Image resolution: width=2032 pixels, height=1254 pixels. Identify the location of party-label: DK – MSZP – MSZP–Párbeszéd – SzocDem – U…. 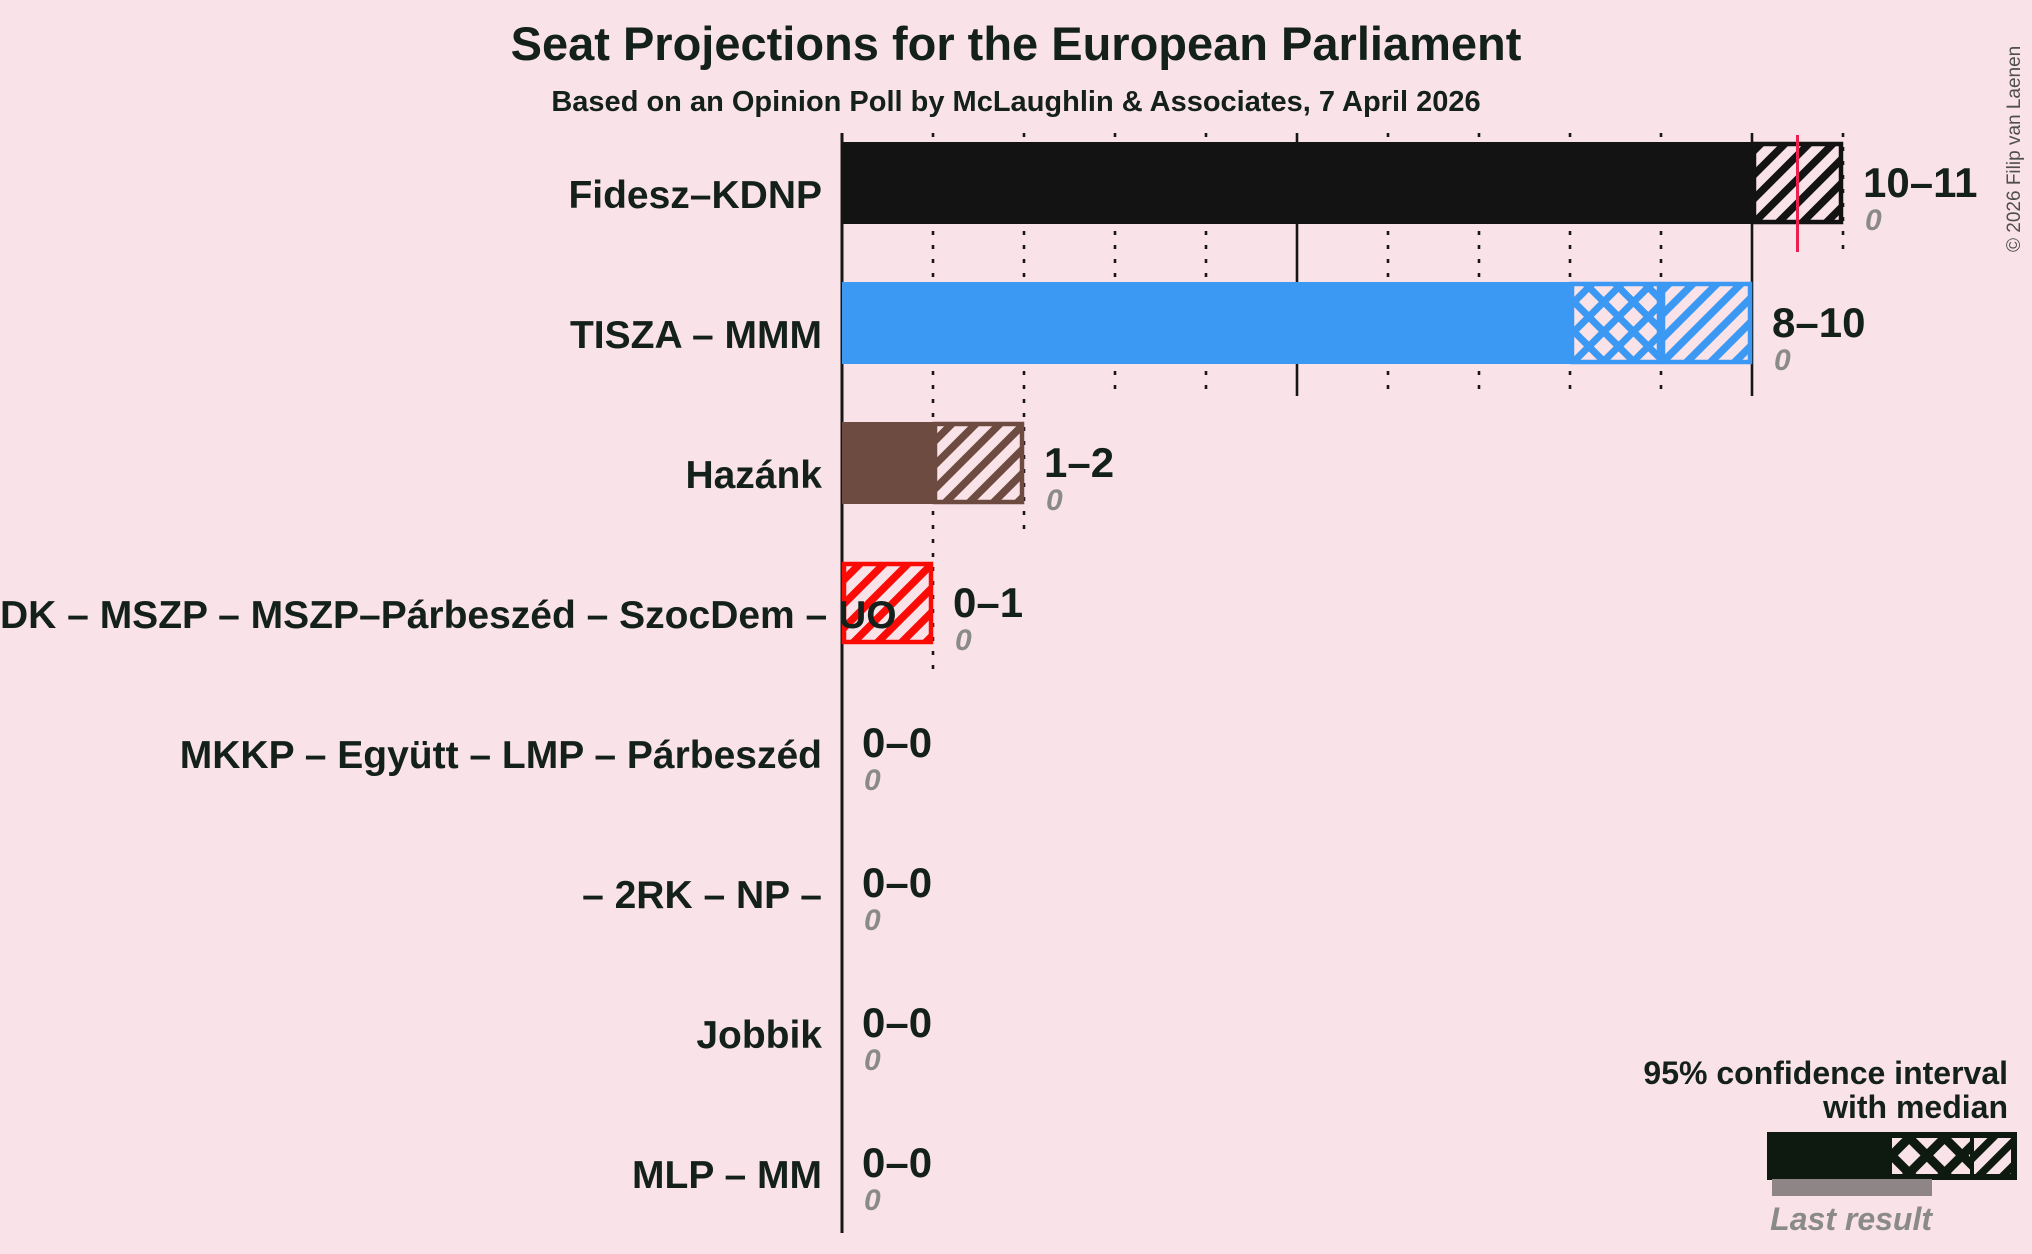
(448, 615).